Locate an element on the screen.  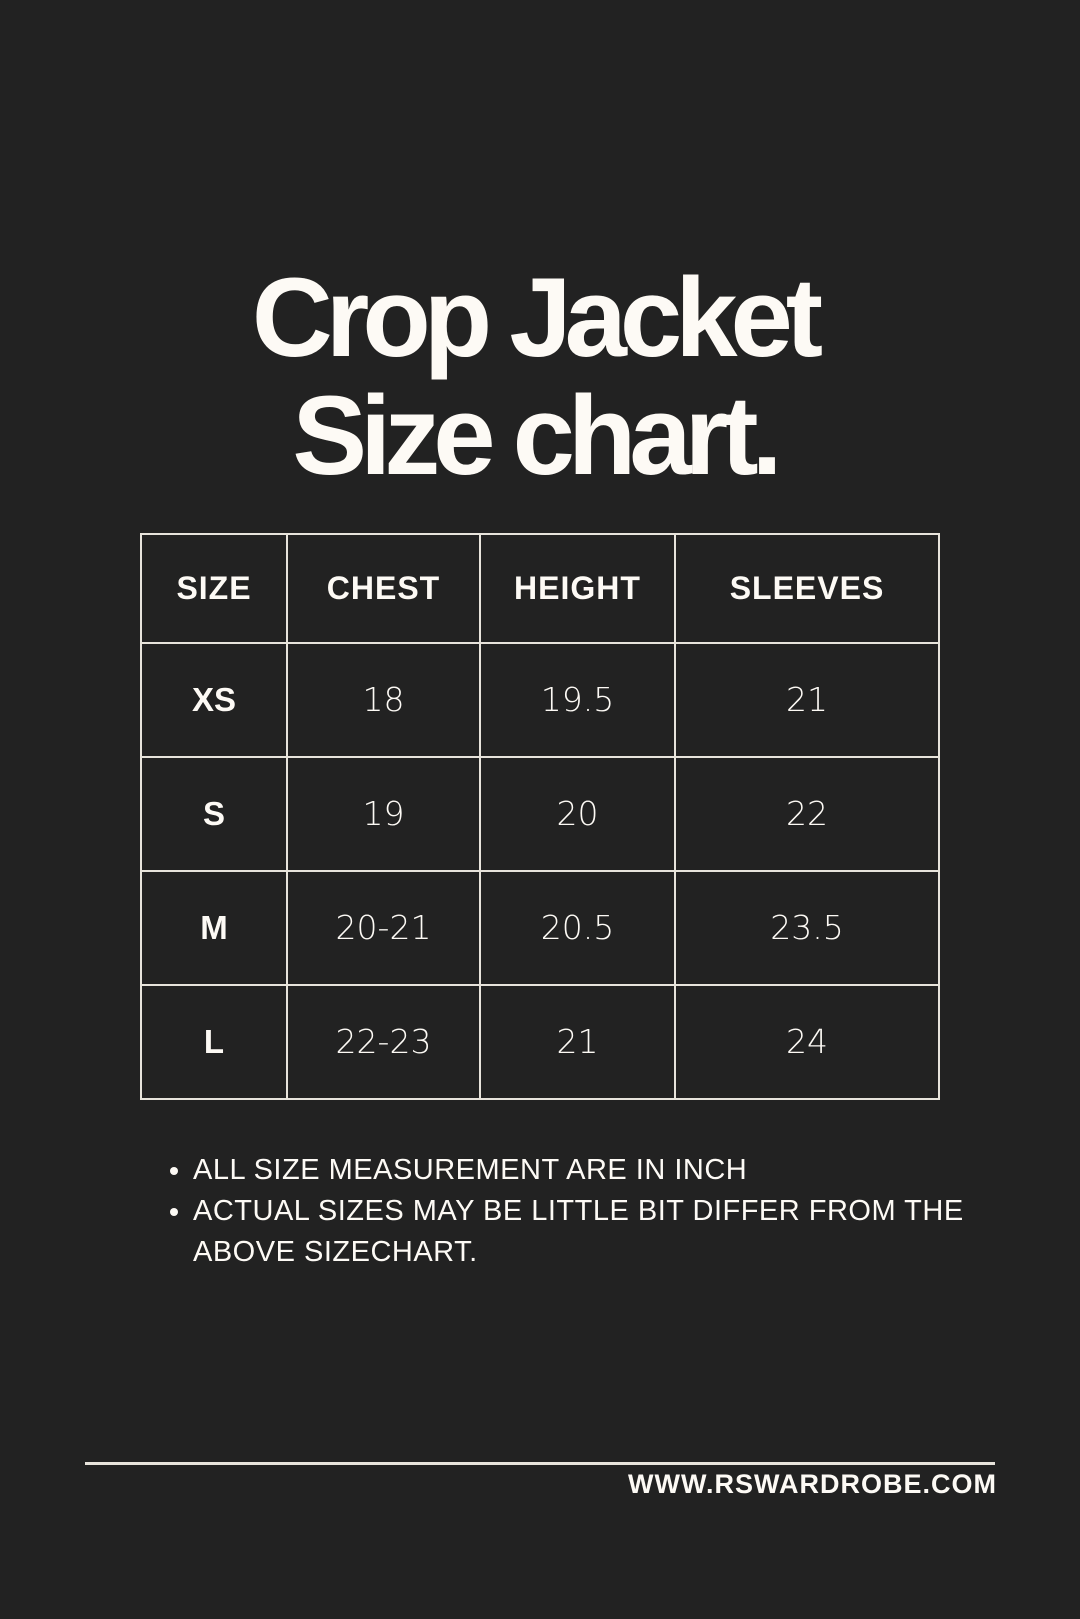
table-row: S 19 20 22 is located at coordinates (540, 813).